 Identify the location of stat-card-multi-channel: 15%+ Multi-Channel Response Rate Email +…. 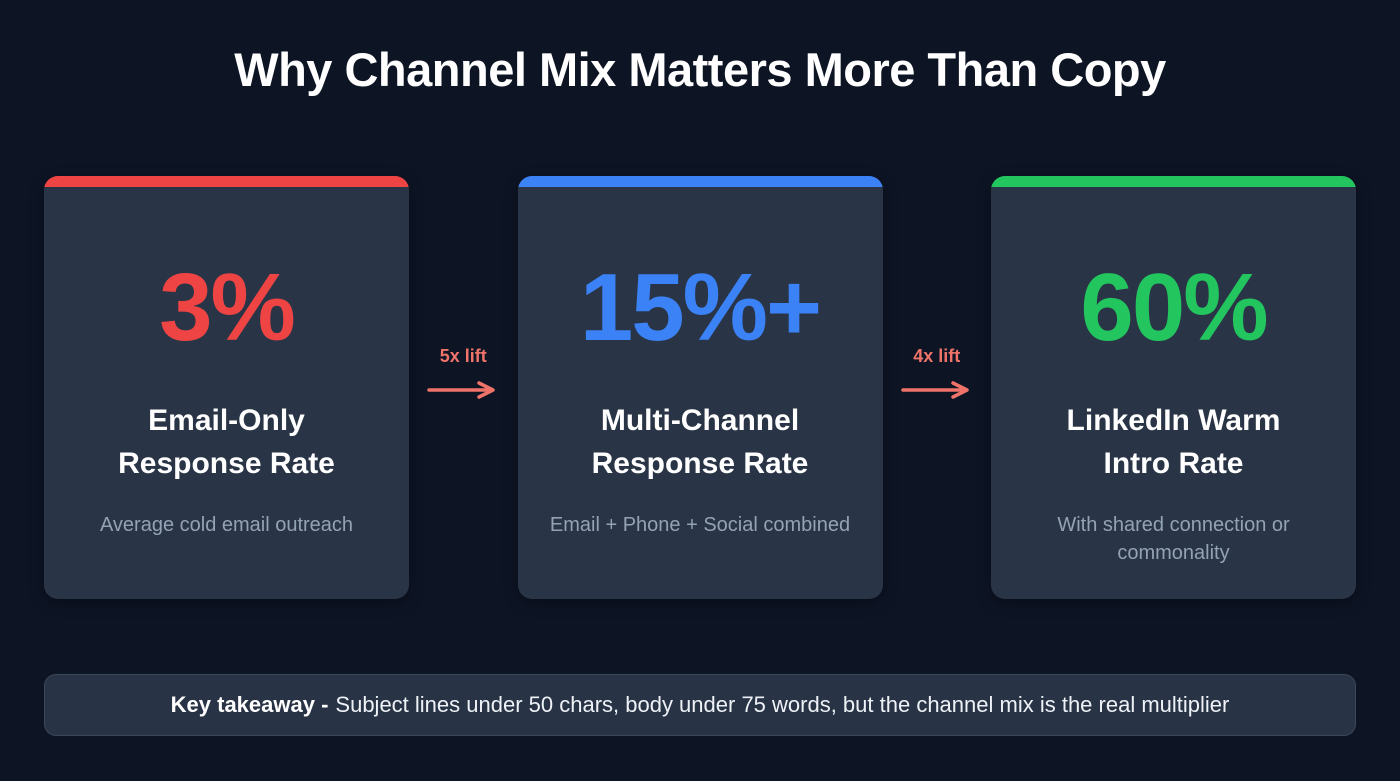
(700, 387).